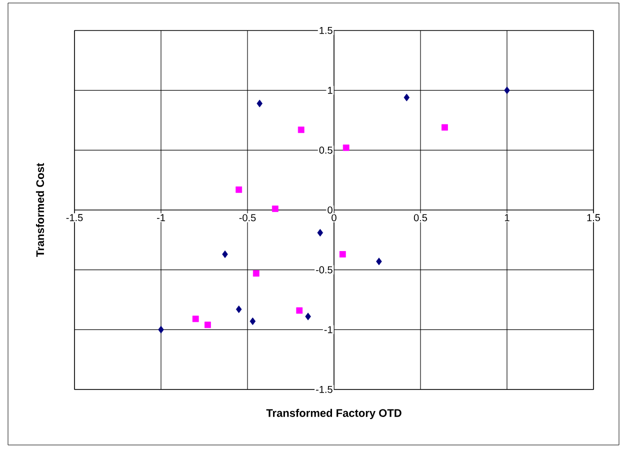  I want to click on y-tick-label: -1, so click(328, 330).